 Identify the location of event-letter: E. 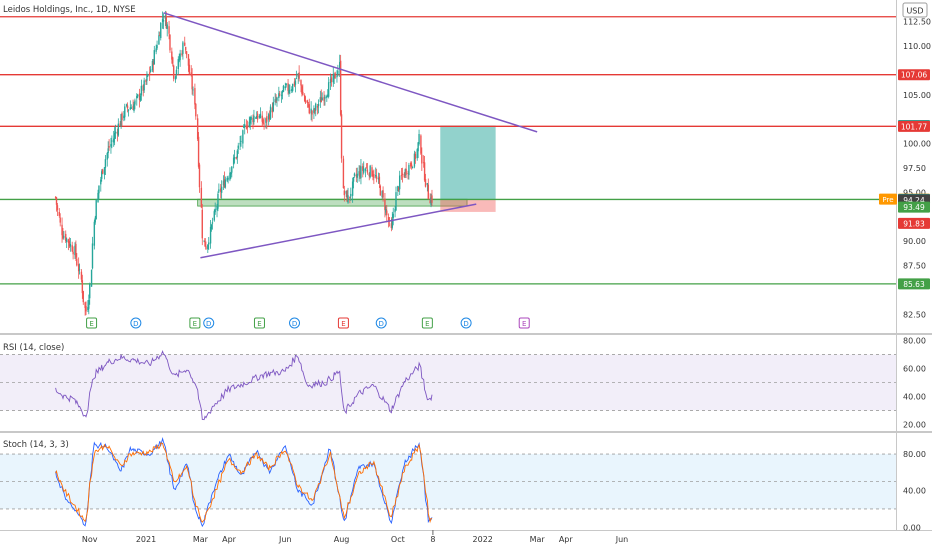
(195, 324).